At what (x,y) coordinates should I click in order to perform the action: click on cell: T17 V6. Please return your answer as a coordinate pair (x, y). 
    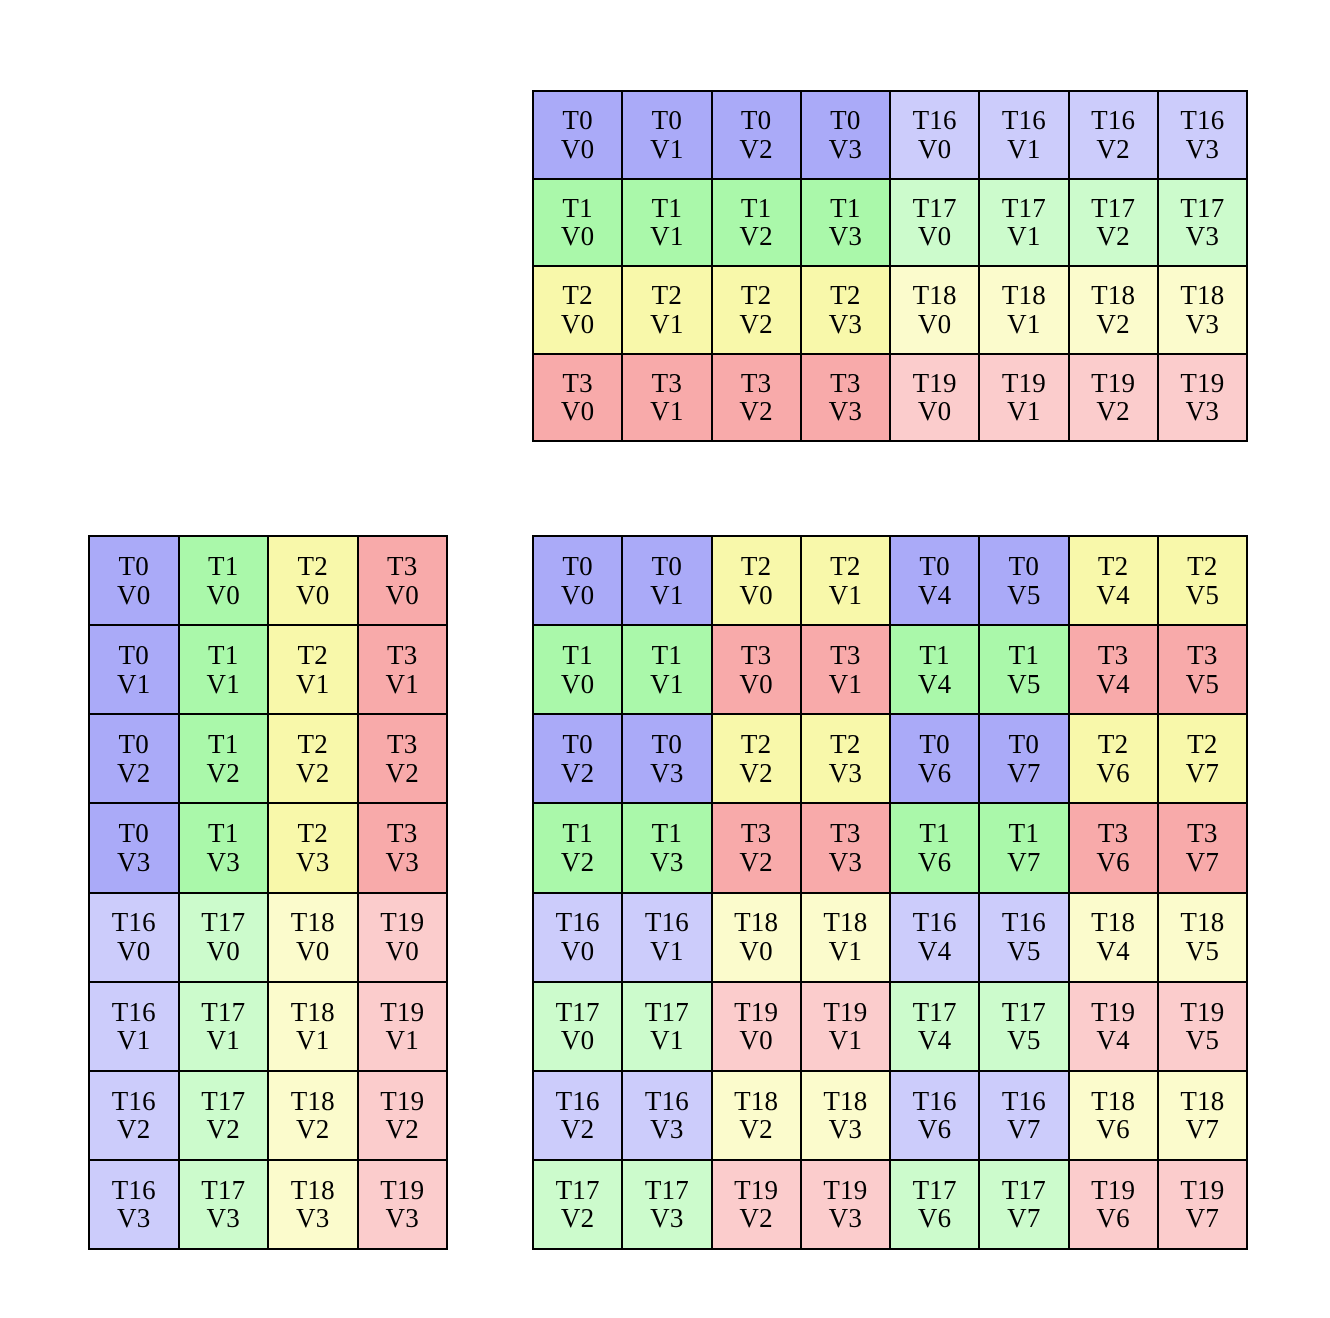
    Looking at the image, I should click on (935, 1204).